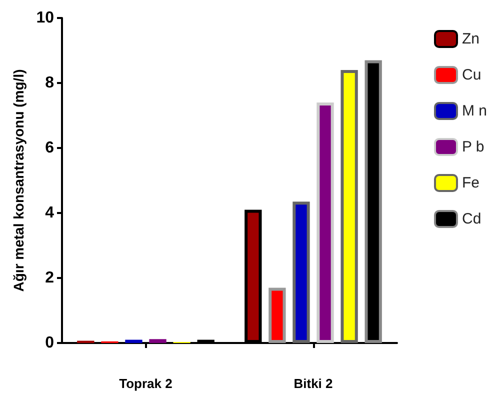 The height and width of the screenshot is (411, 497). What do you see at coordinates (49, 83) in the screenshot?
I see `y-tick-label: 8` at bounding box center [49, 83].